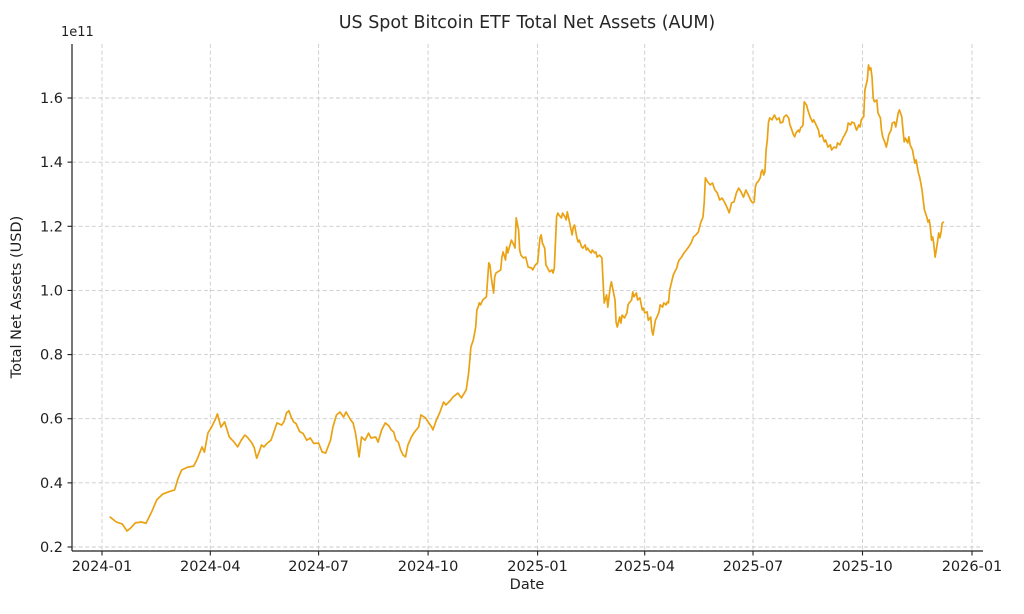 This screenshot has height=614, width=1024. Describe the element at coordinates (51, 99) in the screenshot. I see `y-tick-label: 1.6` at that location.